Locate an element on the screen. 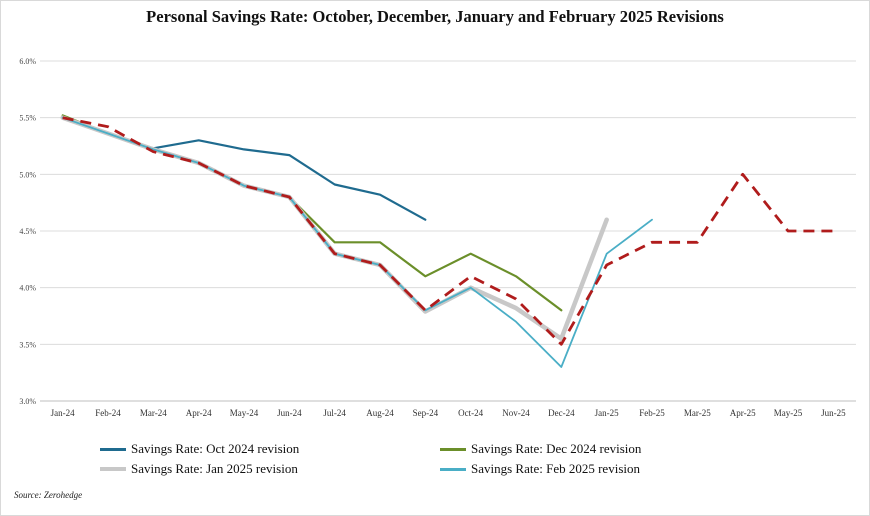 This screenshot has width=870, height=516. legend-label: Savings Rate: Jan 2025 revision is located at coordinates (214, 468).